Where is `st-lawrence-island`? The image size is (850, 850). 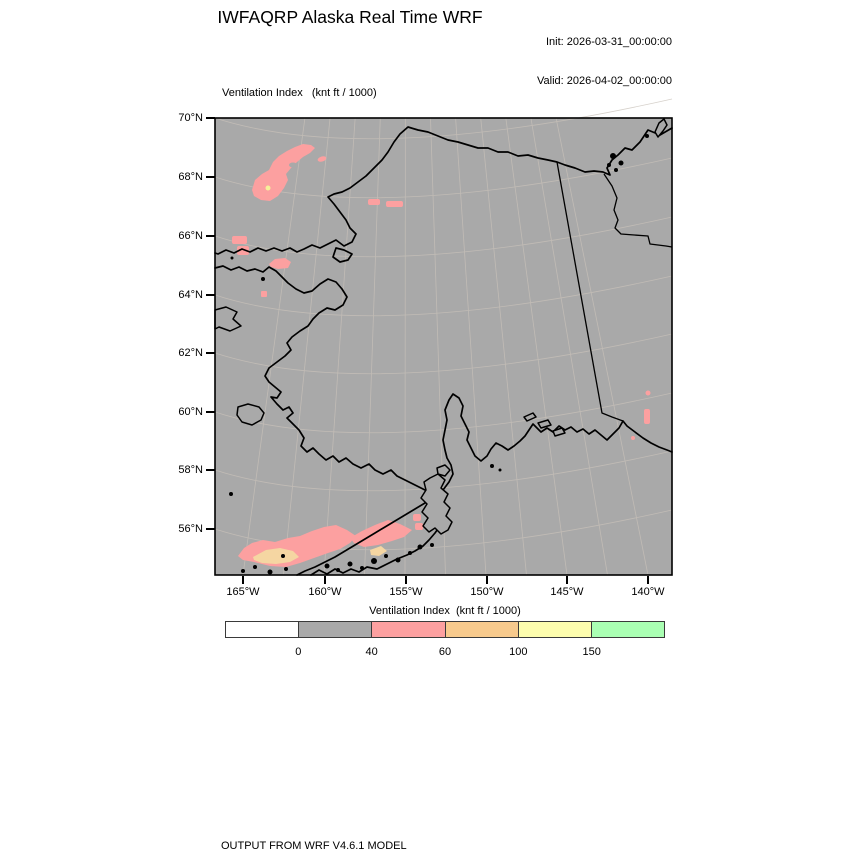
st-lawrence-island is located at coordinates (228, 319).